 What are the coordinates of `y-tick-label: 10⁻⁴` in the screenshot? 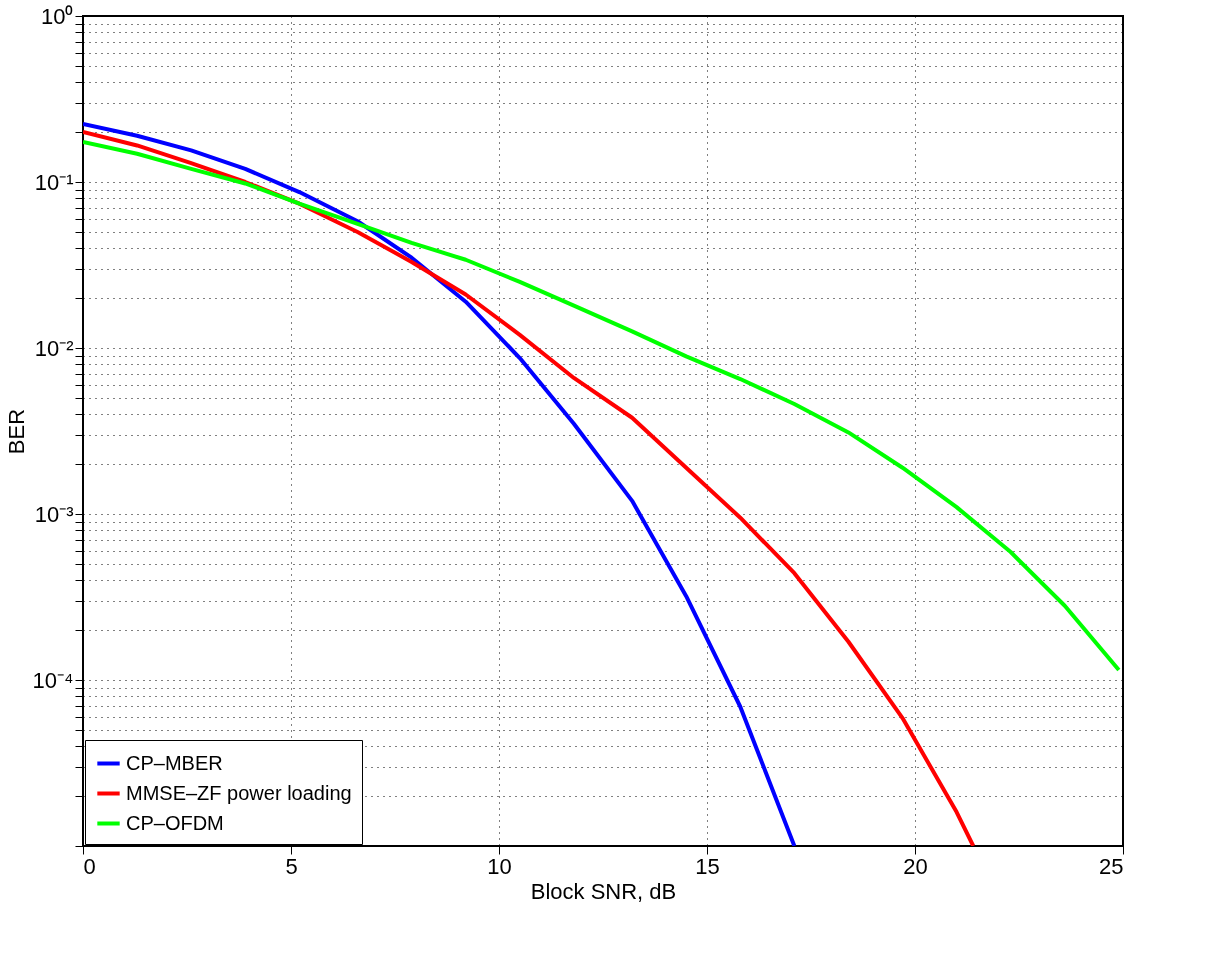 It's located at (53, 680).